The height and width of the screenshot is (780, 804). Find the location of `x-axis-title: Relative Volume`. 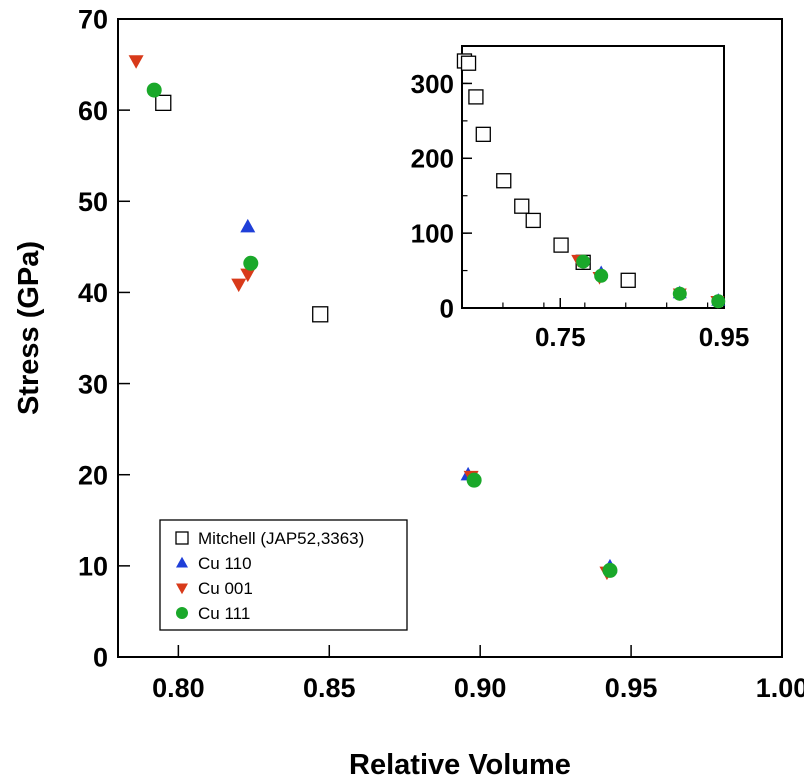

x-axis-title: Relative Volume is located at coordinates (460, 764).